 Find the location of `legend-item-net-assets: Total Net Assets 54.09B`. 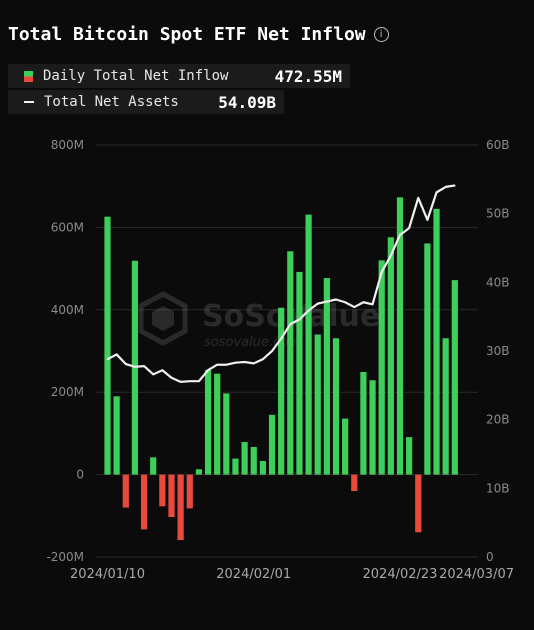

legend-item-net-assets: Total Net Assets 54.09B is located at coordinates (146, 102).